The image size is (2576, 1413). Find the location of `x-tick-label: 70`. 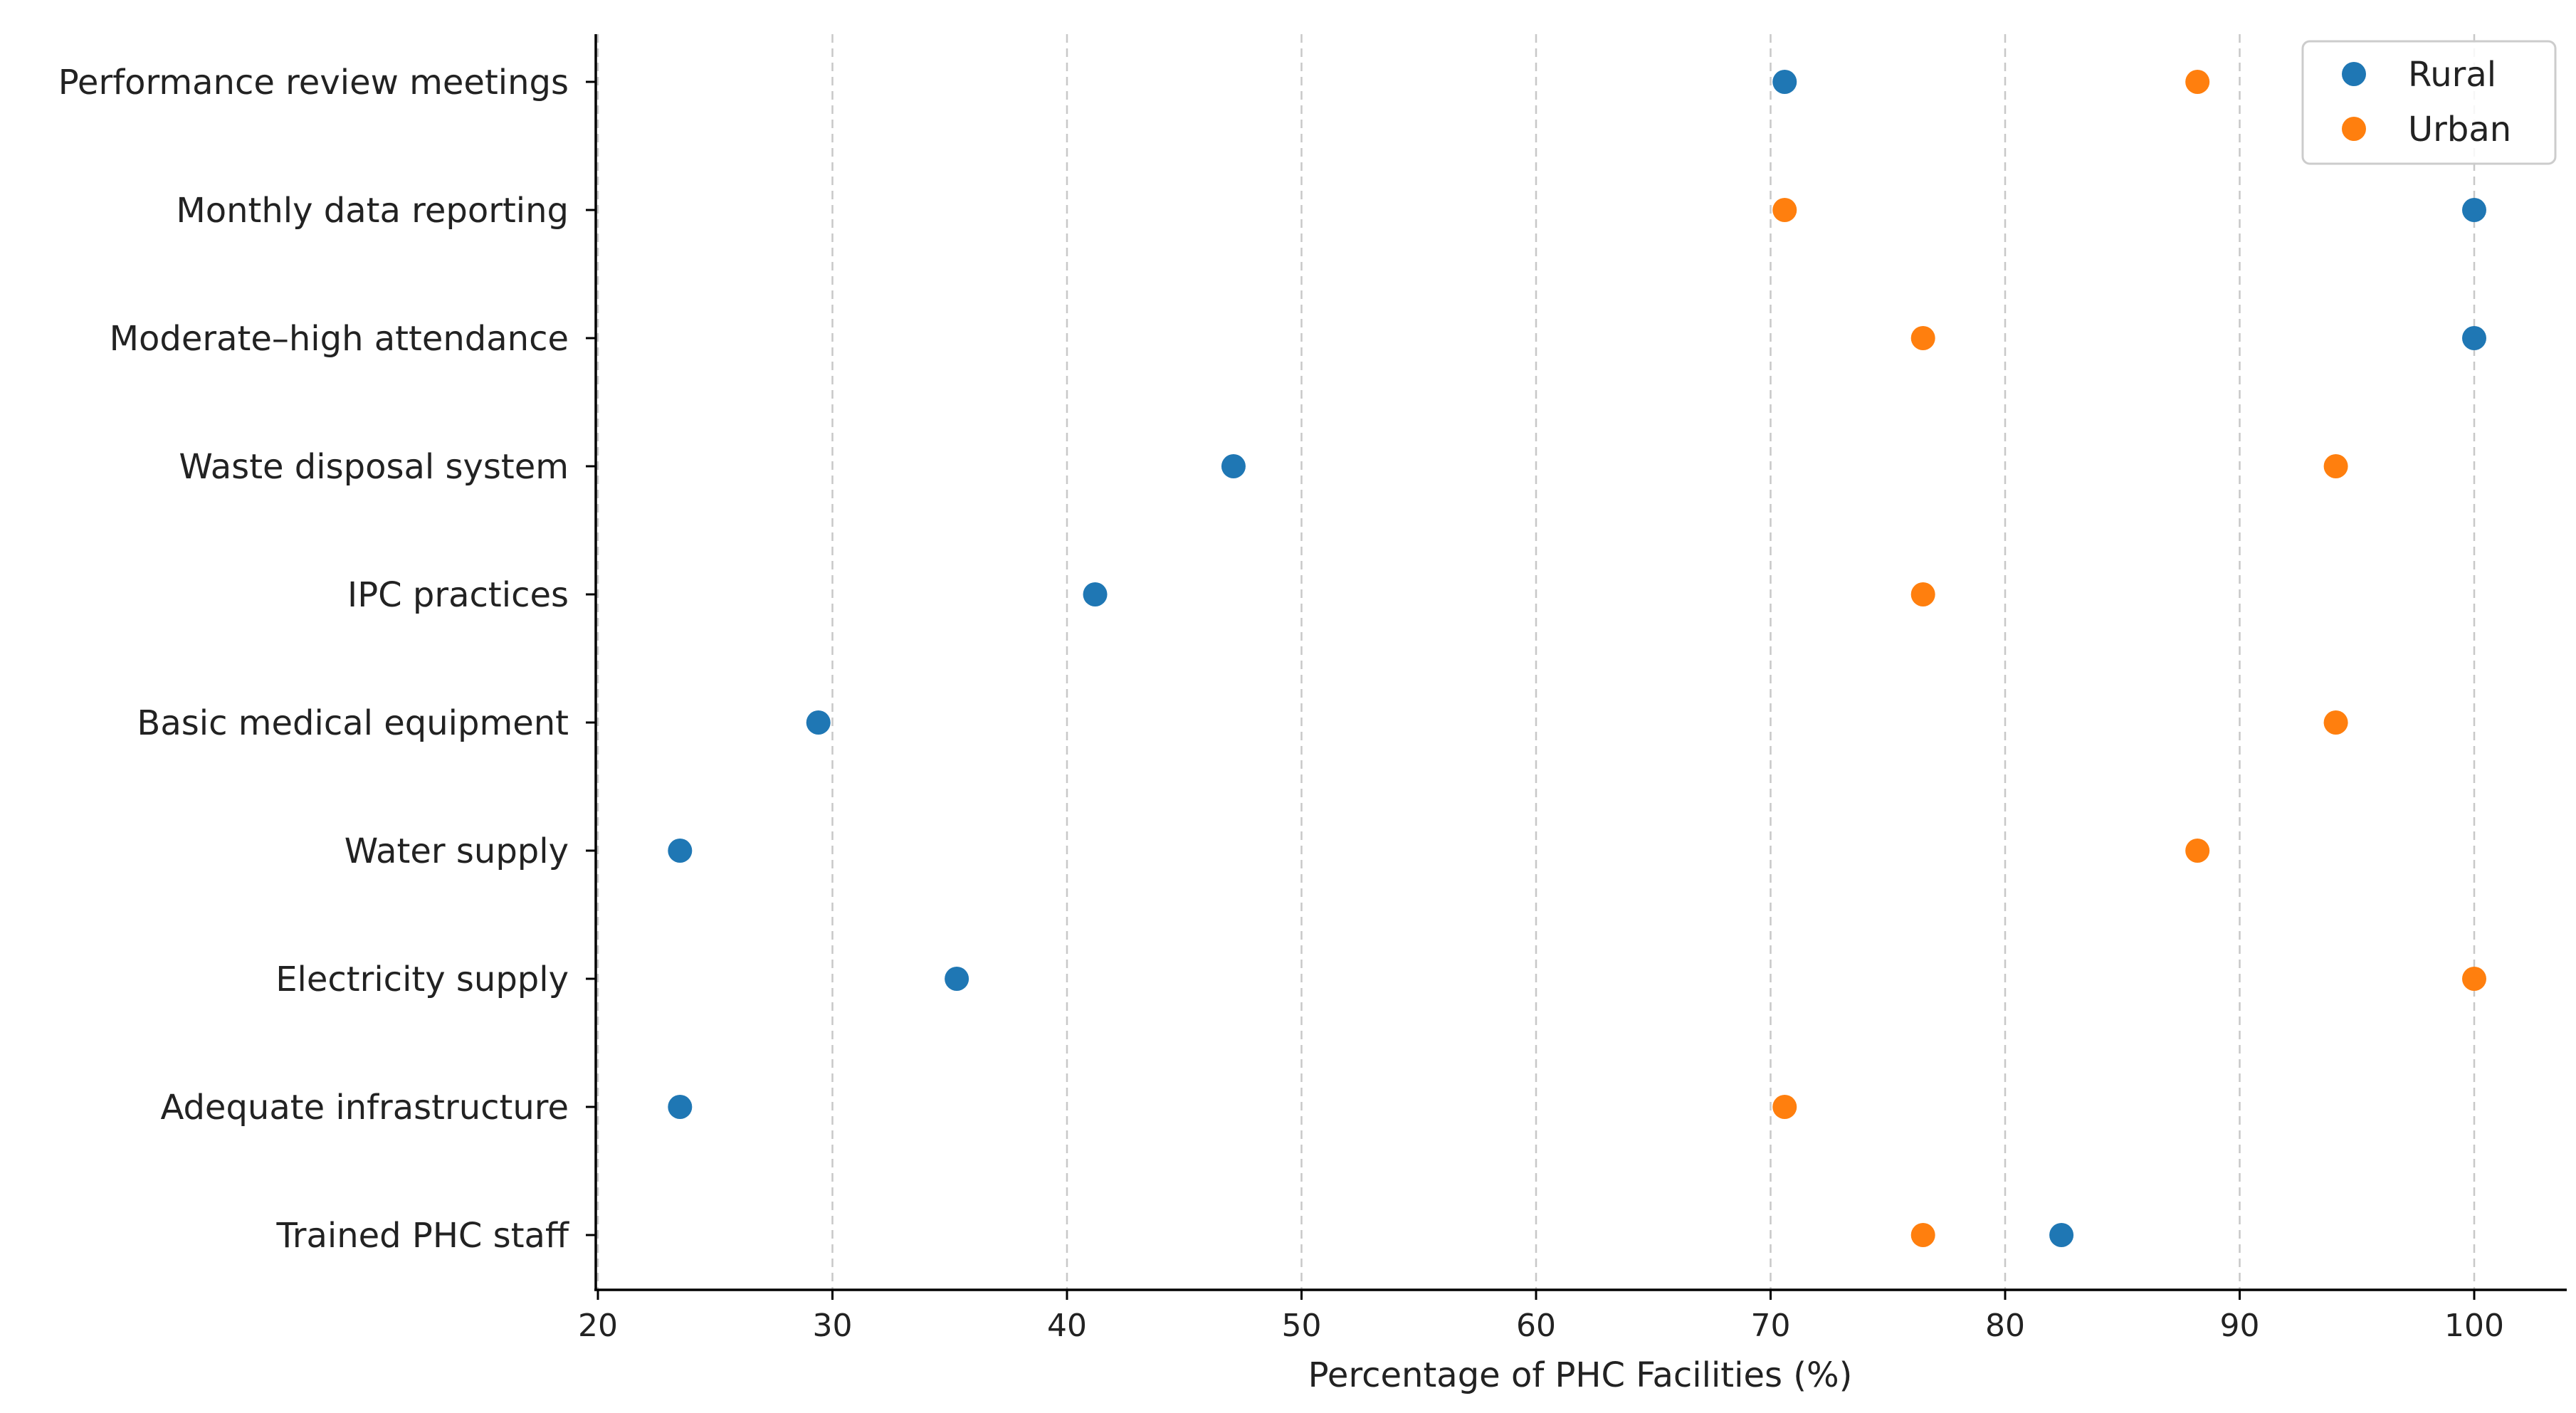

x-tick-label: 70 is located at coordinates (1771, 1326).